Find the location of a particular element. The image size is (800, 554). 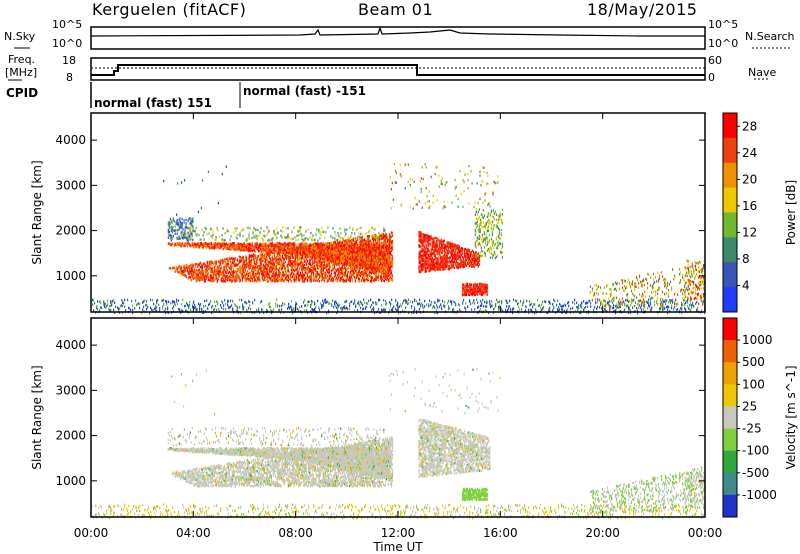

freq-label-line1: Freq. is located at coordinates (22, 59).